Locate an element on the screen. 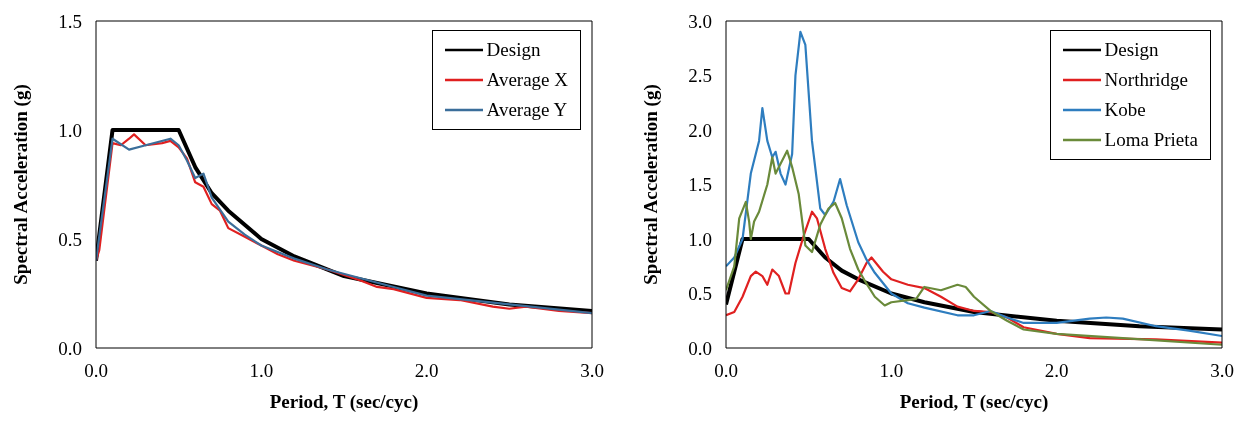  legend-label: Loma Prieta is located at coordinates (1151, 140).